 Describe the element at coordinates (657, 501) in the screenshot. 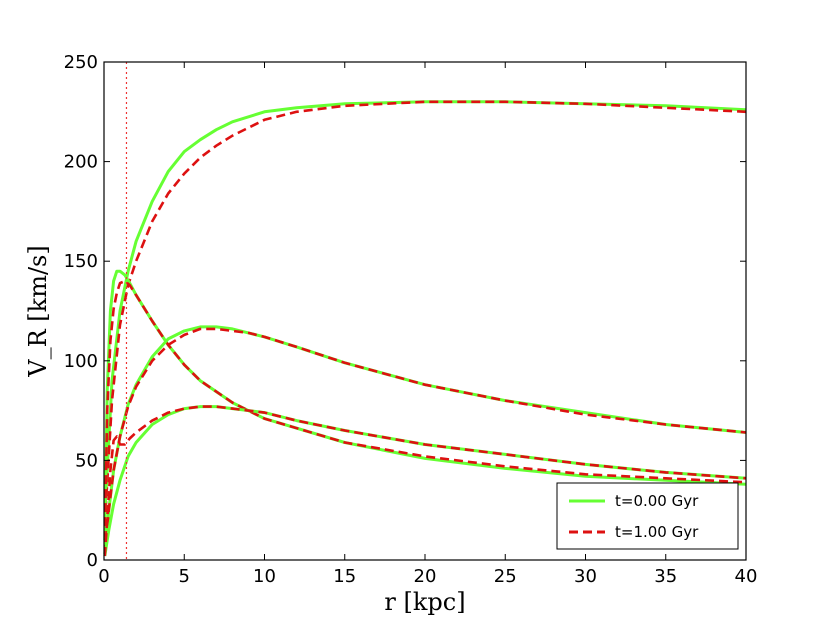

I see `legend-label-t0: t=0.00 Gyr` at that location.